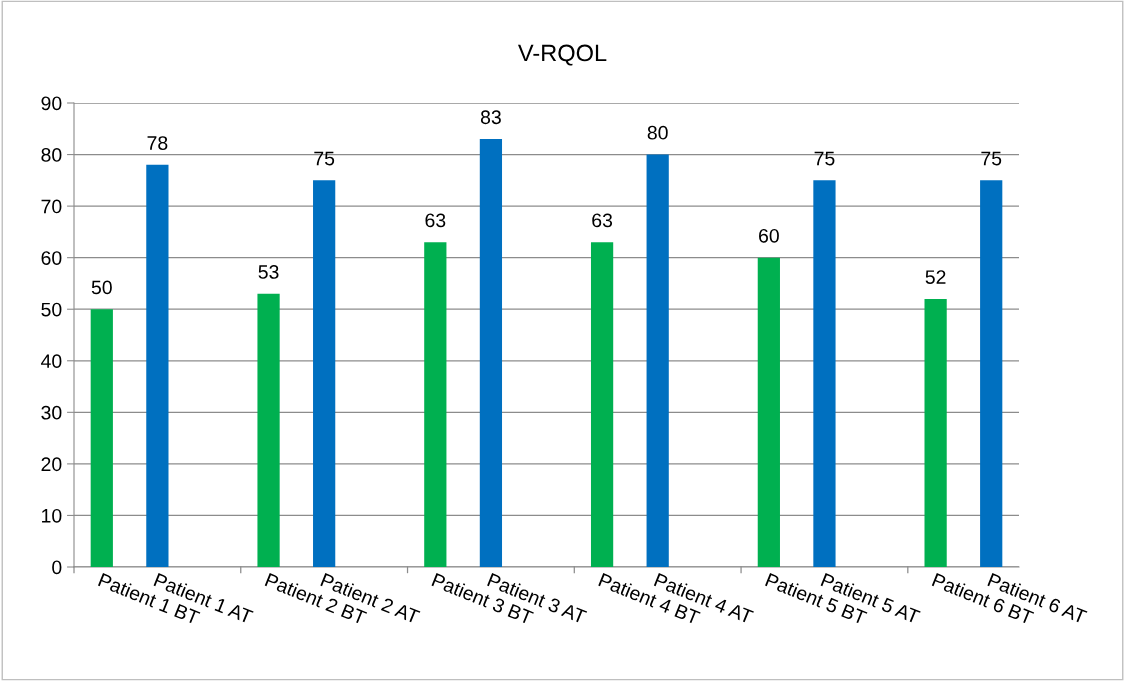 Image resolution: width=1125 pixels, height=681 pixels. I want to click on data-label: 83, so click(490, 117).